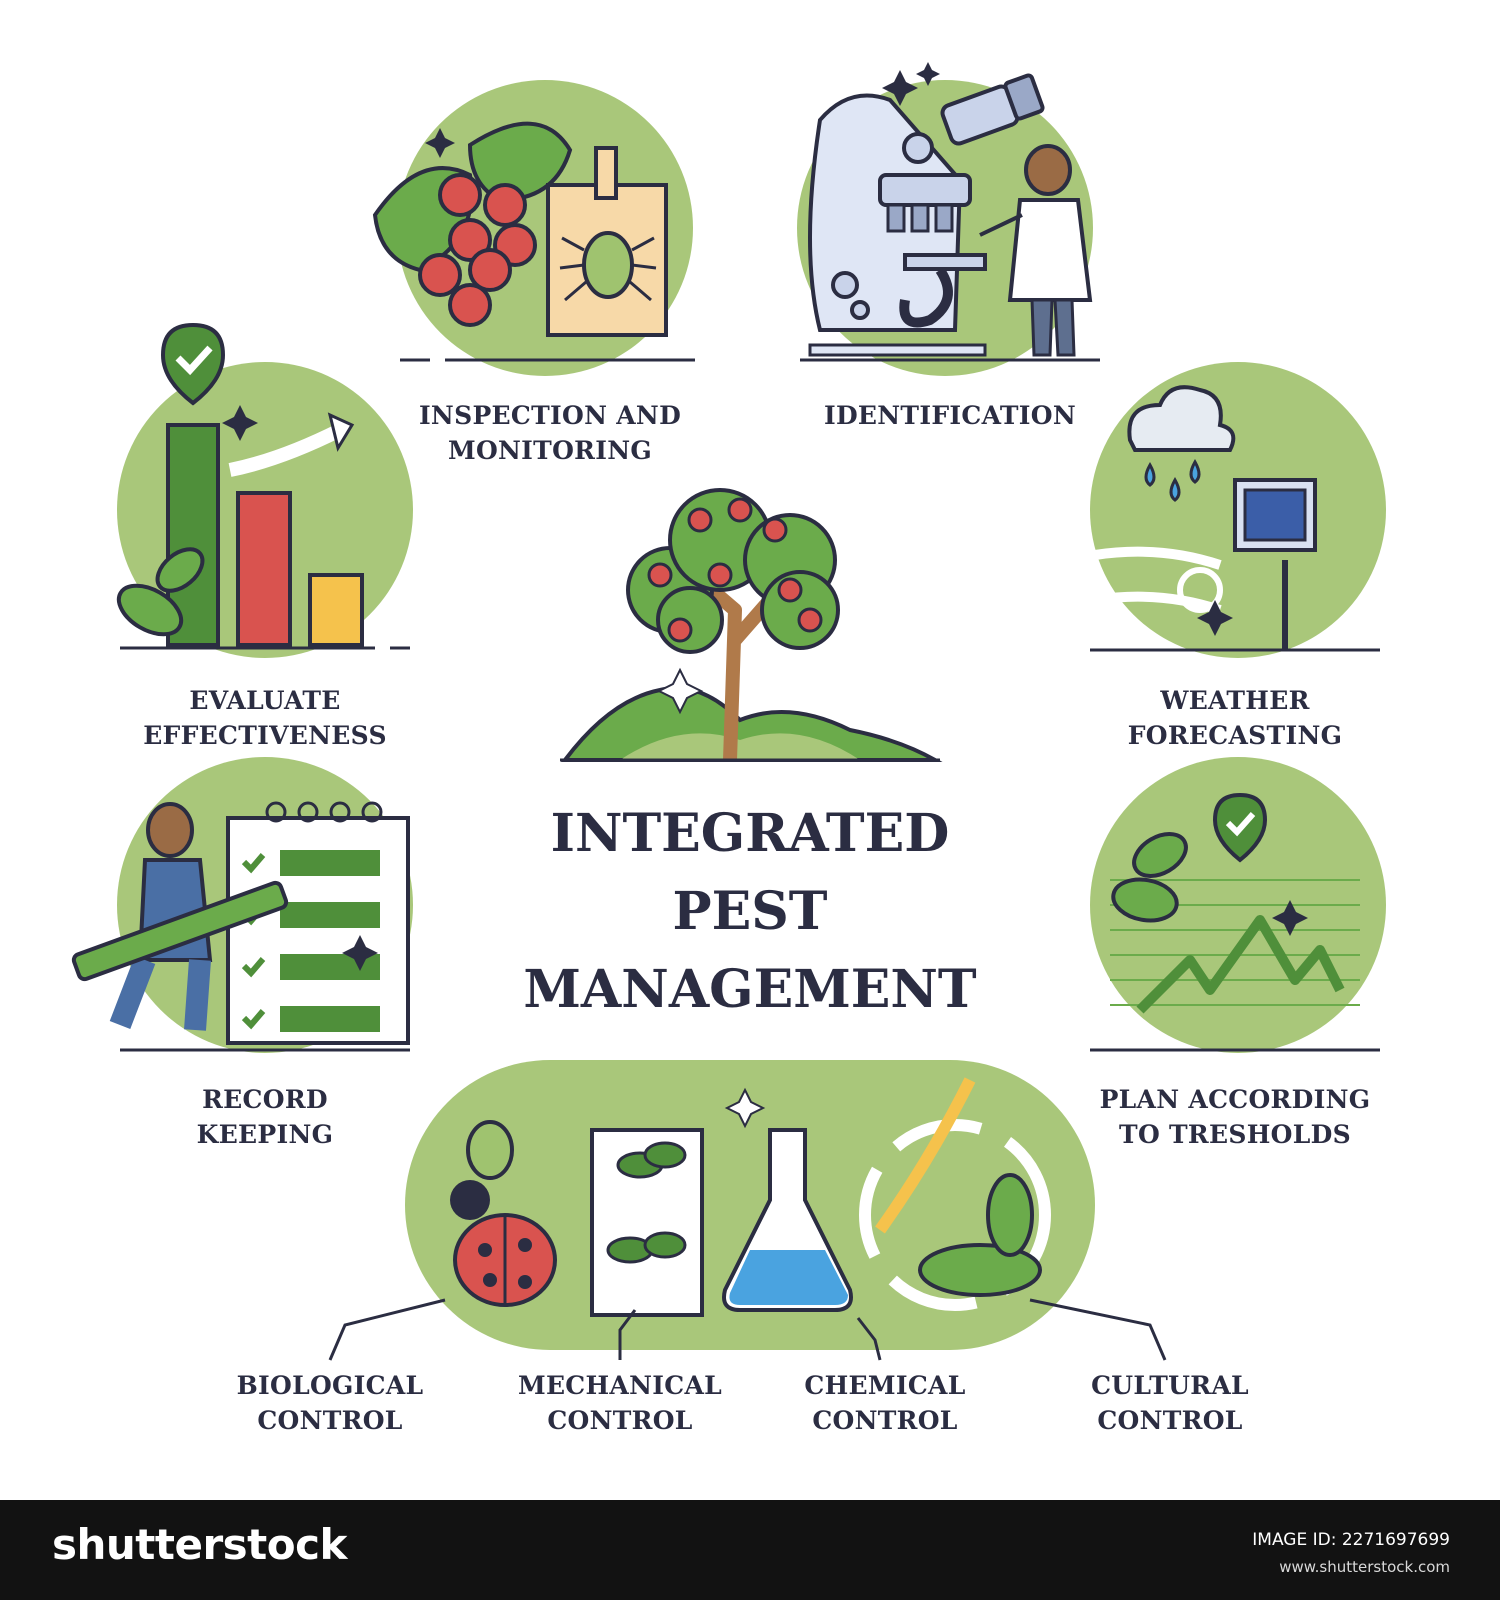 Image resolution: width=1500 pixels, height=1600 pixels. What do you see at coordinates (750, 989) in the screenshot?
I see `title-line: MANAGEMENT` at bounding box center [750, 989].